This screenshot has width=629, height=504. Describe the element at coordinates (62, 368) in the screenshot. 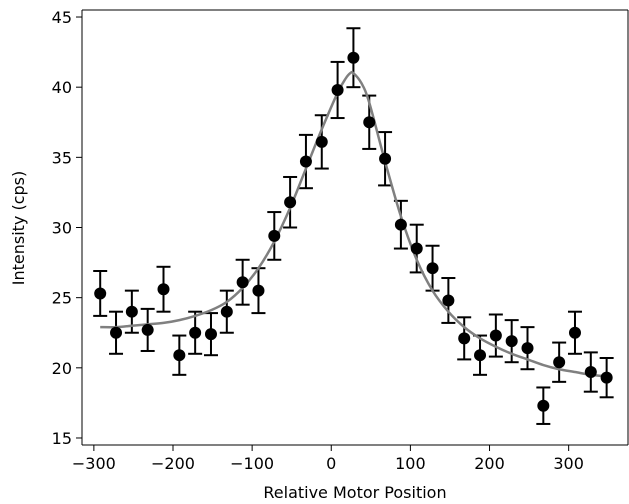

I see `y-tick-label: 20` at that location.